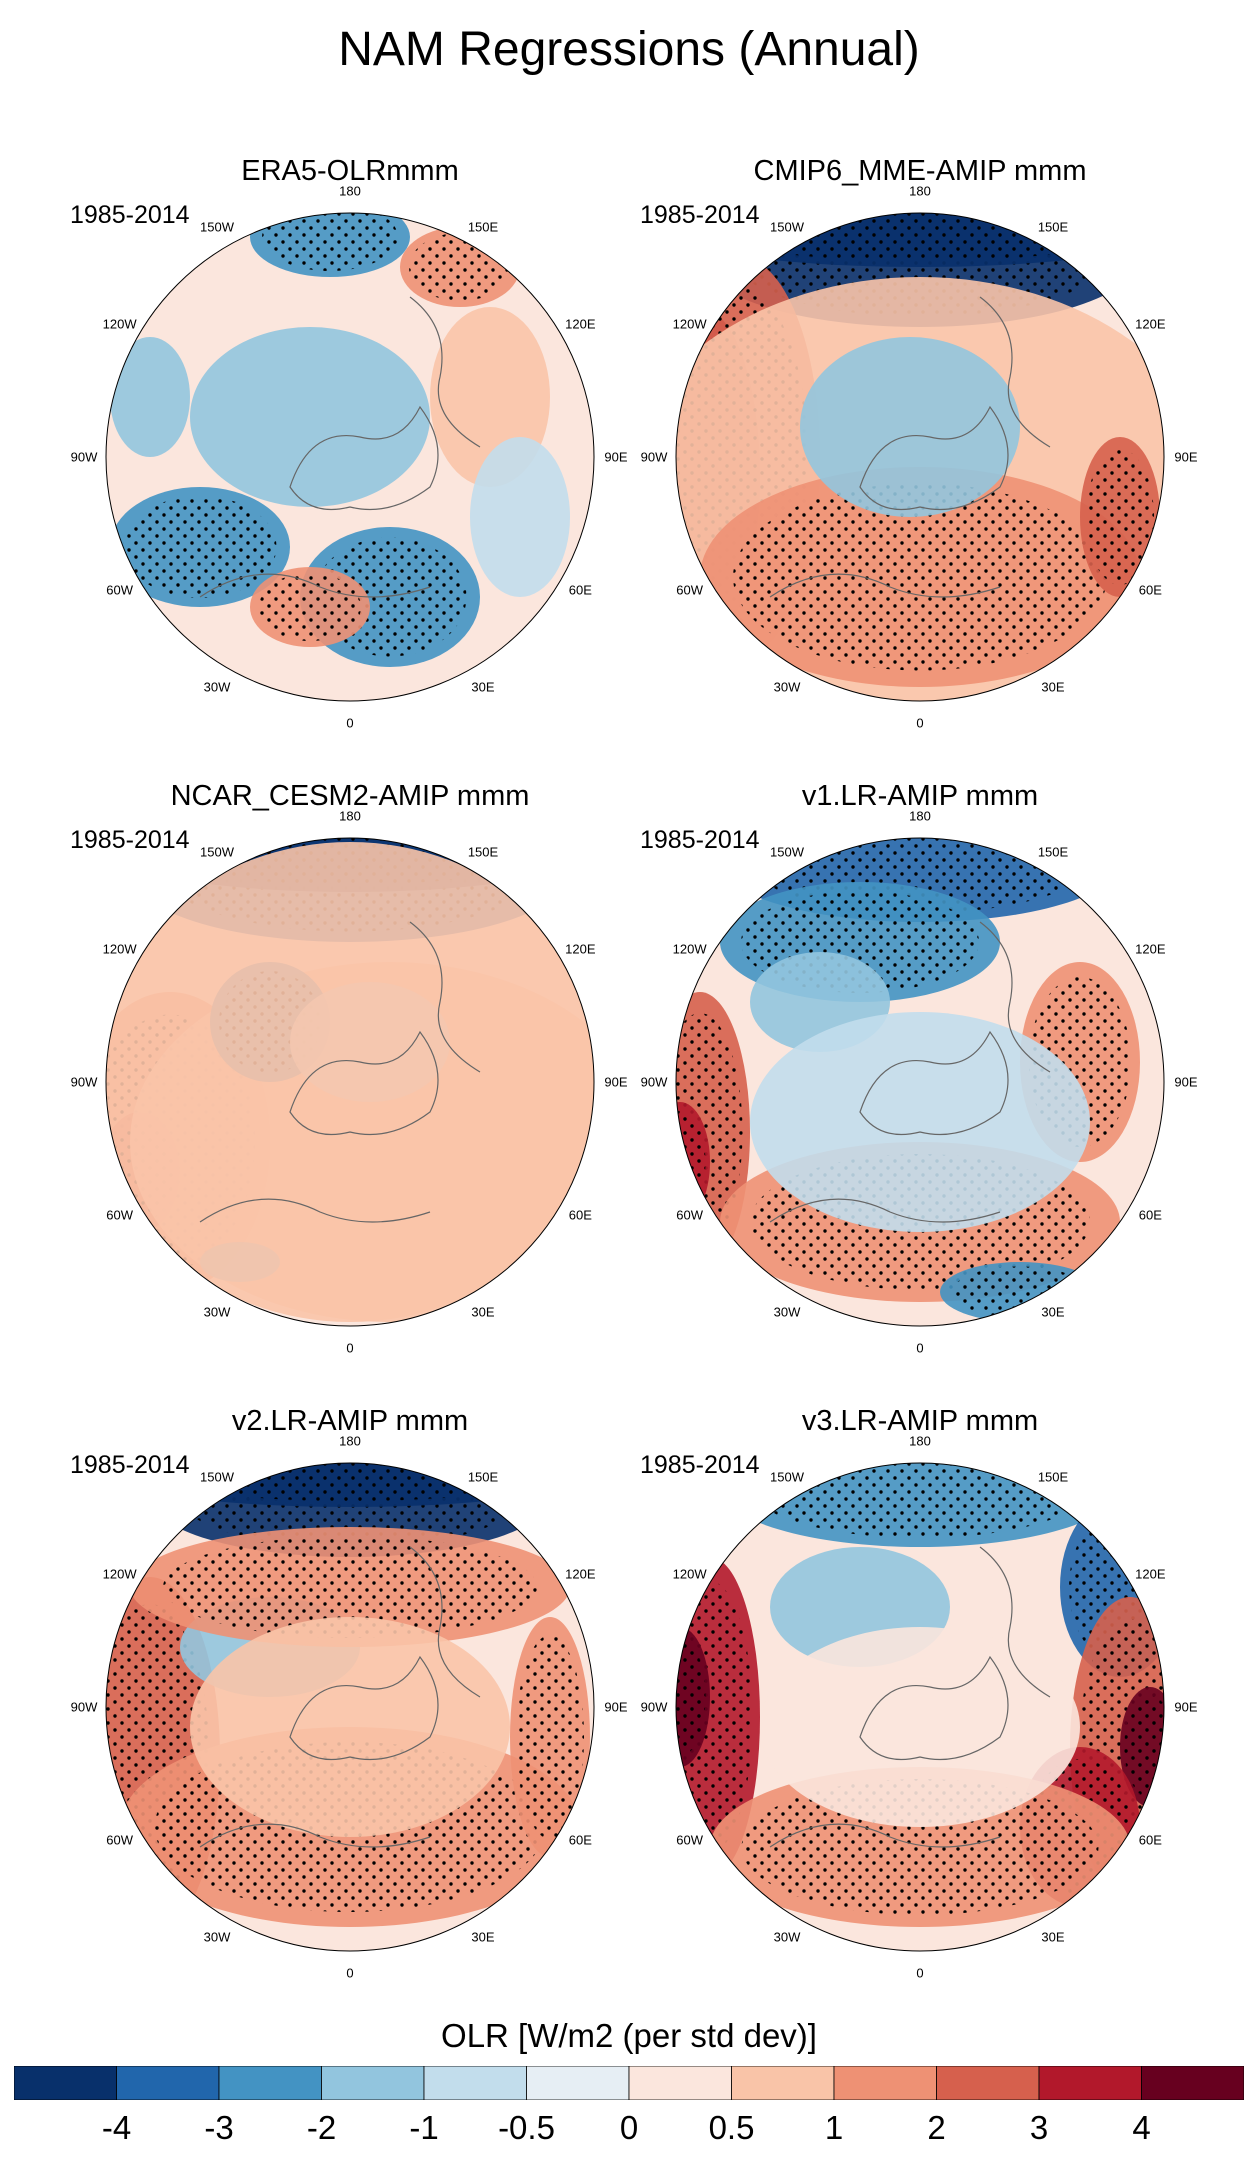 This screenshot has width=1258, height=2167. What do you see at coordinates (629, 49) in the screenshot?
I see `figure-title: NAM Regressions (Annual)` at bounding box center [629, 49].